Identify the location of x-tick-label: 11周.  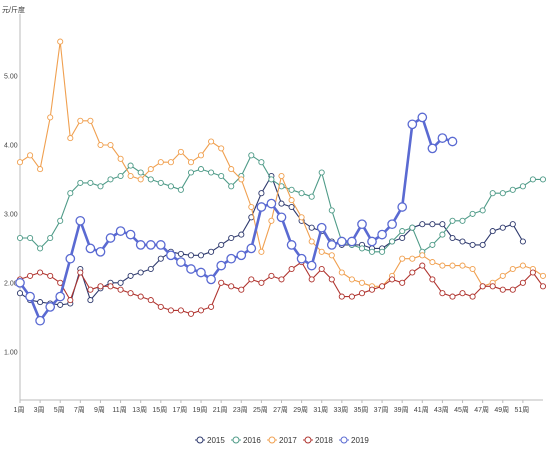
(119, 410).